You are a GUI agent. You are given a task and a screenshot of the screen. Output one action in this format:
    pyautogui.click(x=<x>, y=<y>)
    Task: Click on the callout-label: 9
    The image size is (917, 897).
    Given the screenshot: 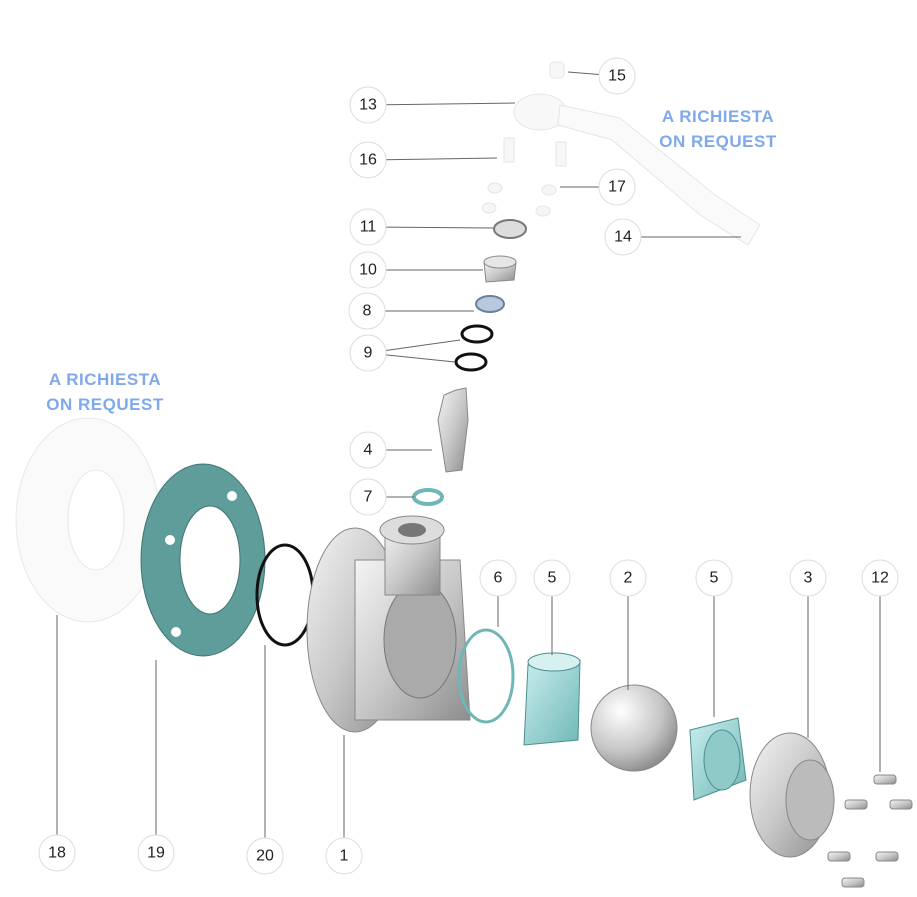 What is the action you would take?
    pyautogui.click(x=368, y=353)
    